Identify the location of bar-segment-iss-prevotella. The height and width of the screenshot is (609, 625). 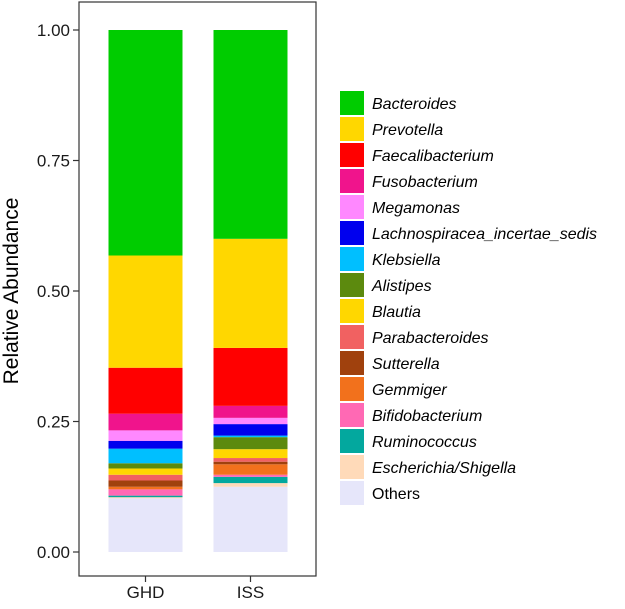
(250, 293).